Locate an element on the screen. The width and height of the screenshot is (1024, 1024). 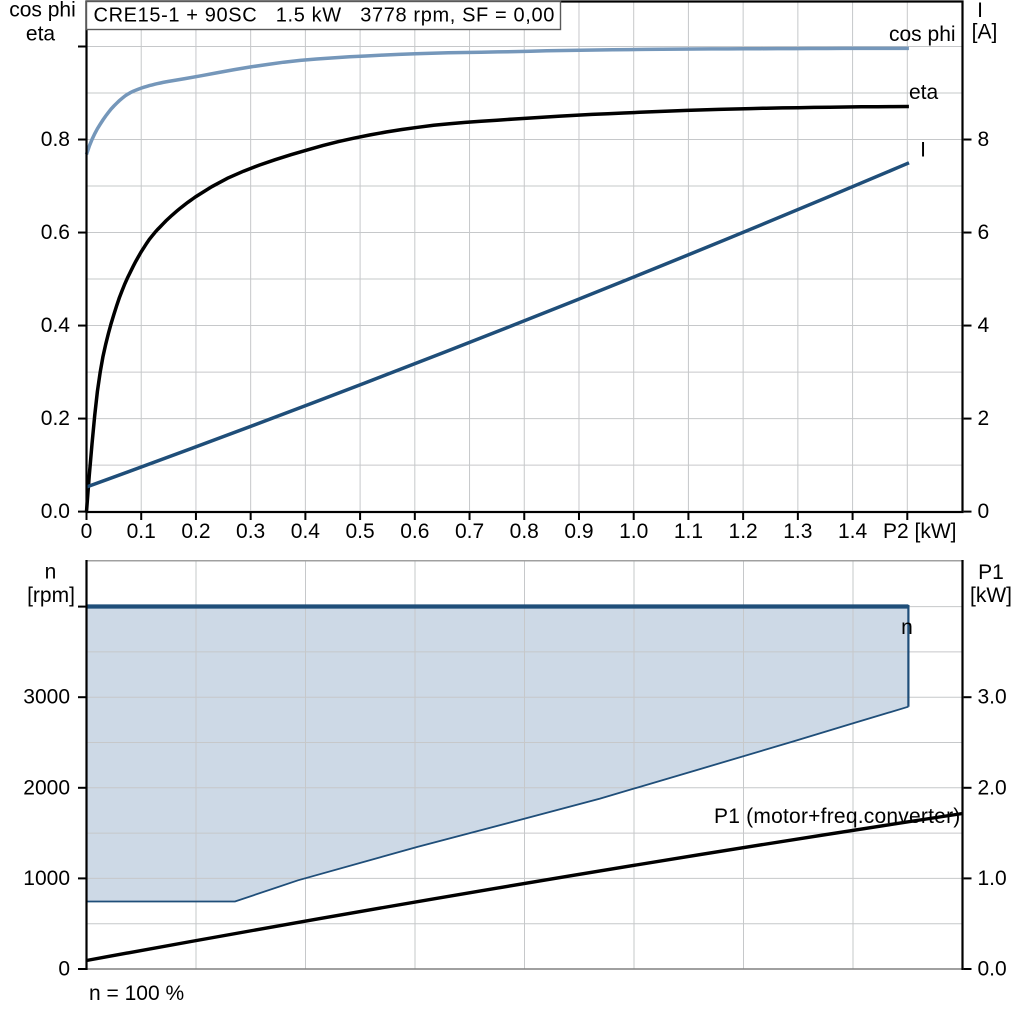
svg-text: [A] is located at coordinates (985, 32).